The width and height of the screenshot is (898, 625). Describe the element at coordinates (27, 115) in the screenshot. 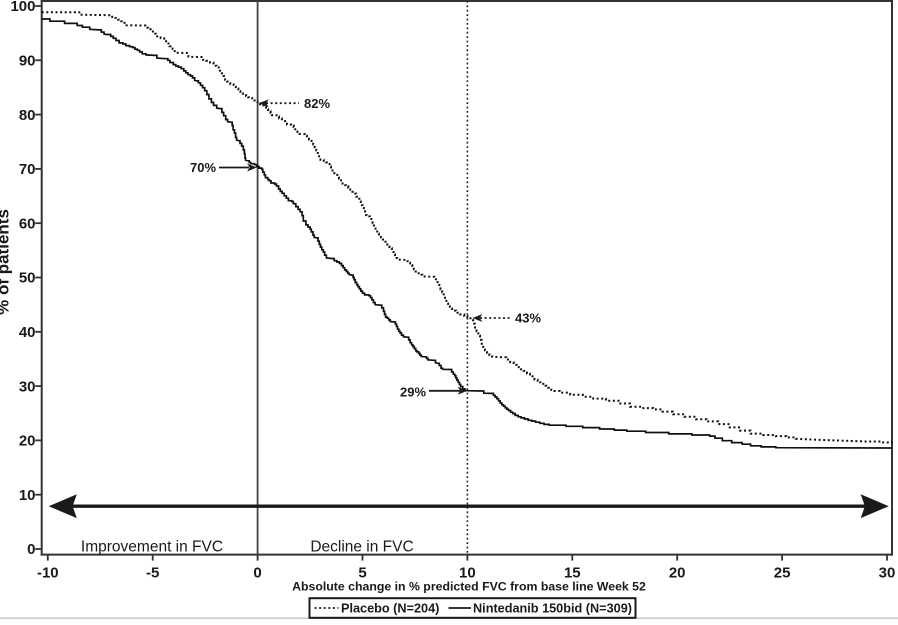

I see `svg-text: 80` at that location.